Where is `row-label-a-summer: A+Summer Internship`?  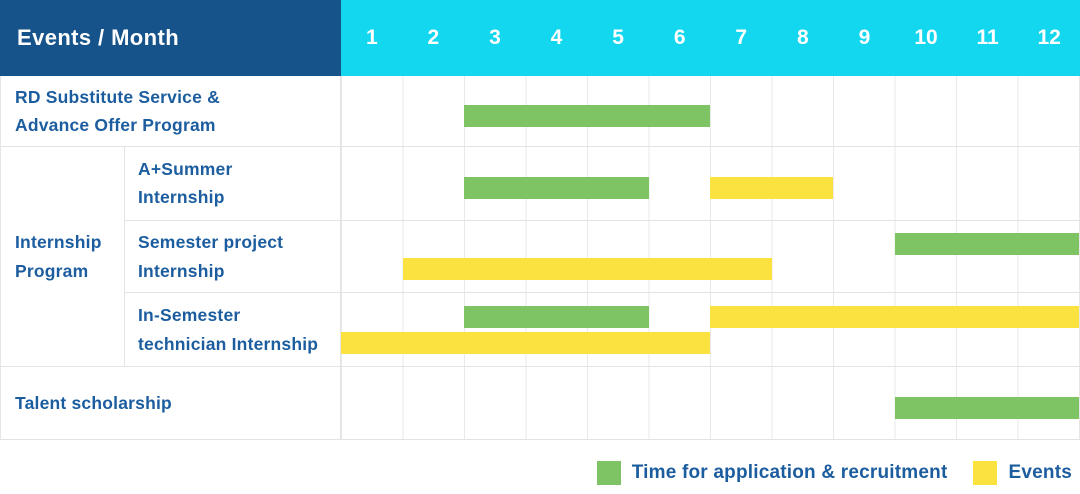
row-label-a-summer: A+Summer Internship is located at coordinates (233, 183).